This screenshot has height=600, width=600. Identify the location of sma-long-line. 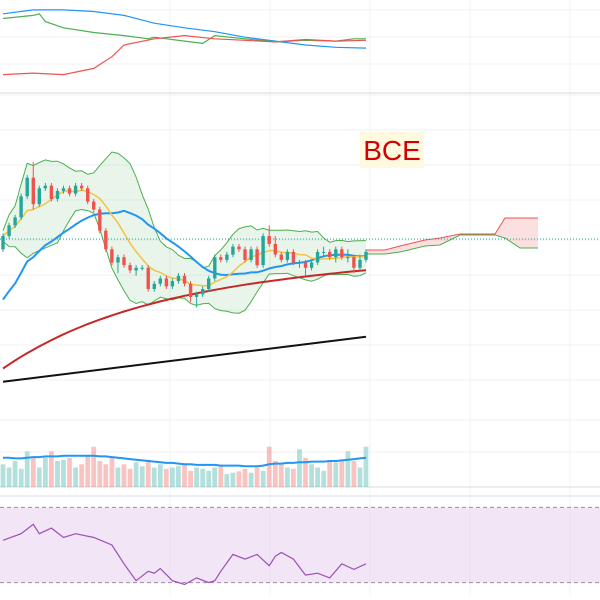
(184, 359).